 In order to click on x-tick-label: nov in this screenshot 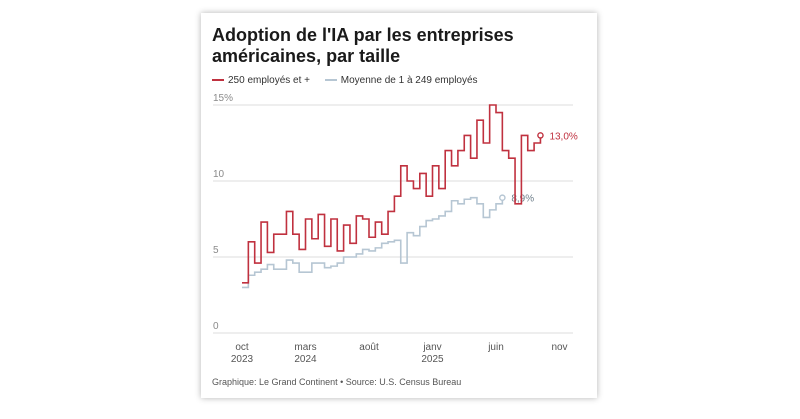, I will do `click(559, 347)`.